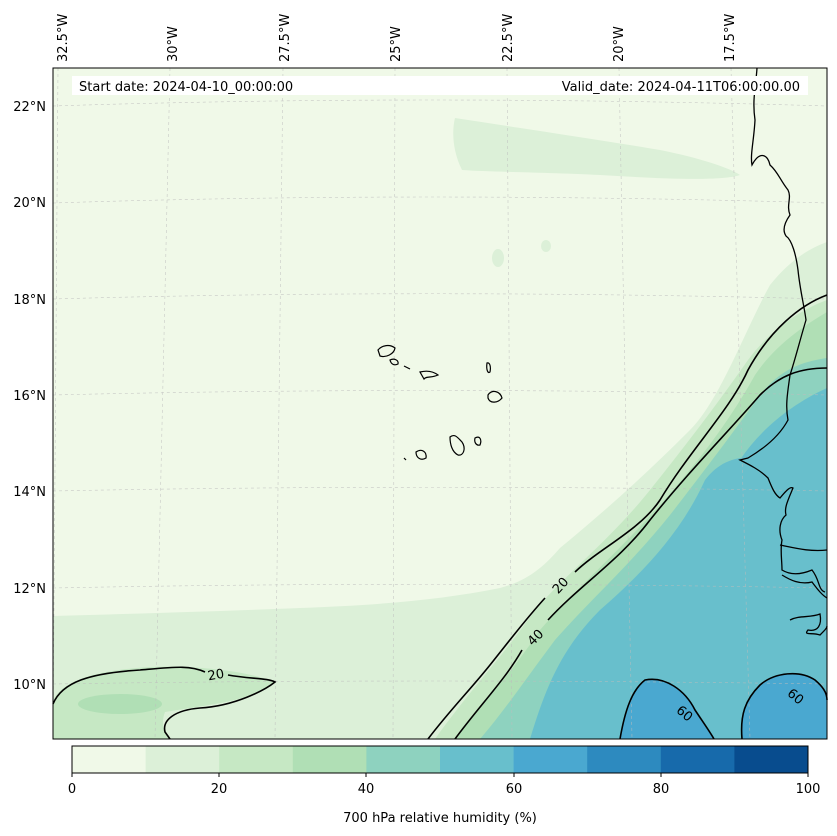 The image size is (837, 836). Describe the element at coordinates (63, 38) in the screenshot. I see `lon-label: 32.5°W` at that location.